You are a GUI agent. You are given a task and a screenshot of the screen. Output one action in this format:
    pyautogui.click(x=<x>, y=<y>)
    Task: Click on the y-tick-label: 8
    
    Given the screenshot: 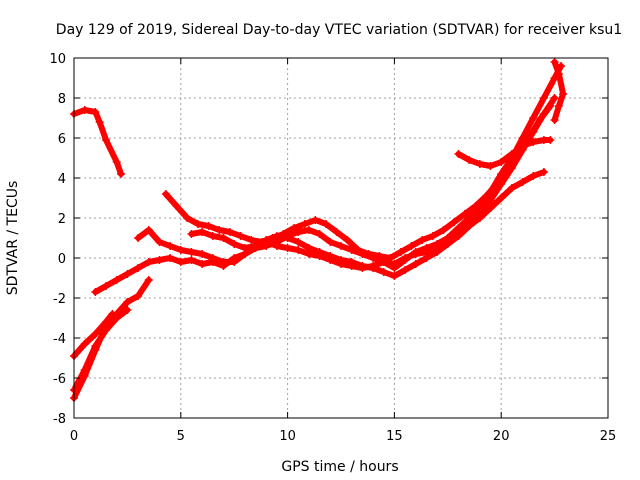 What is the action you would take?
    pyautogui.click(x=62, y=99)
    